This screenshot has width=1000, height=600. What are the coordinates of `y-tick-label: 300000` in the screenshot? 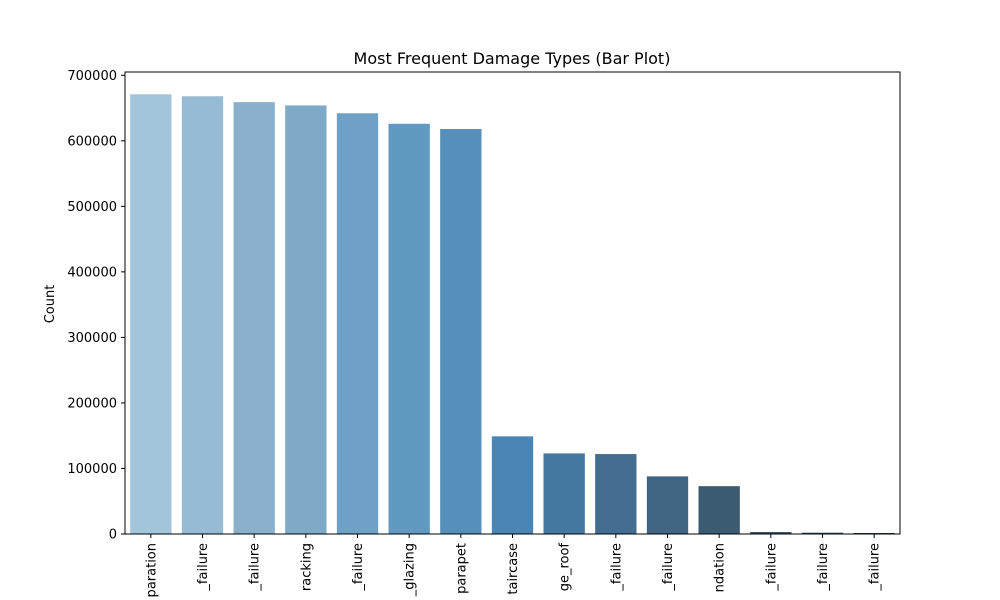 It's located at (92, 338).